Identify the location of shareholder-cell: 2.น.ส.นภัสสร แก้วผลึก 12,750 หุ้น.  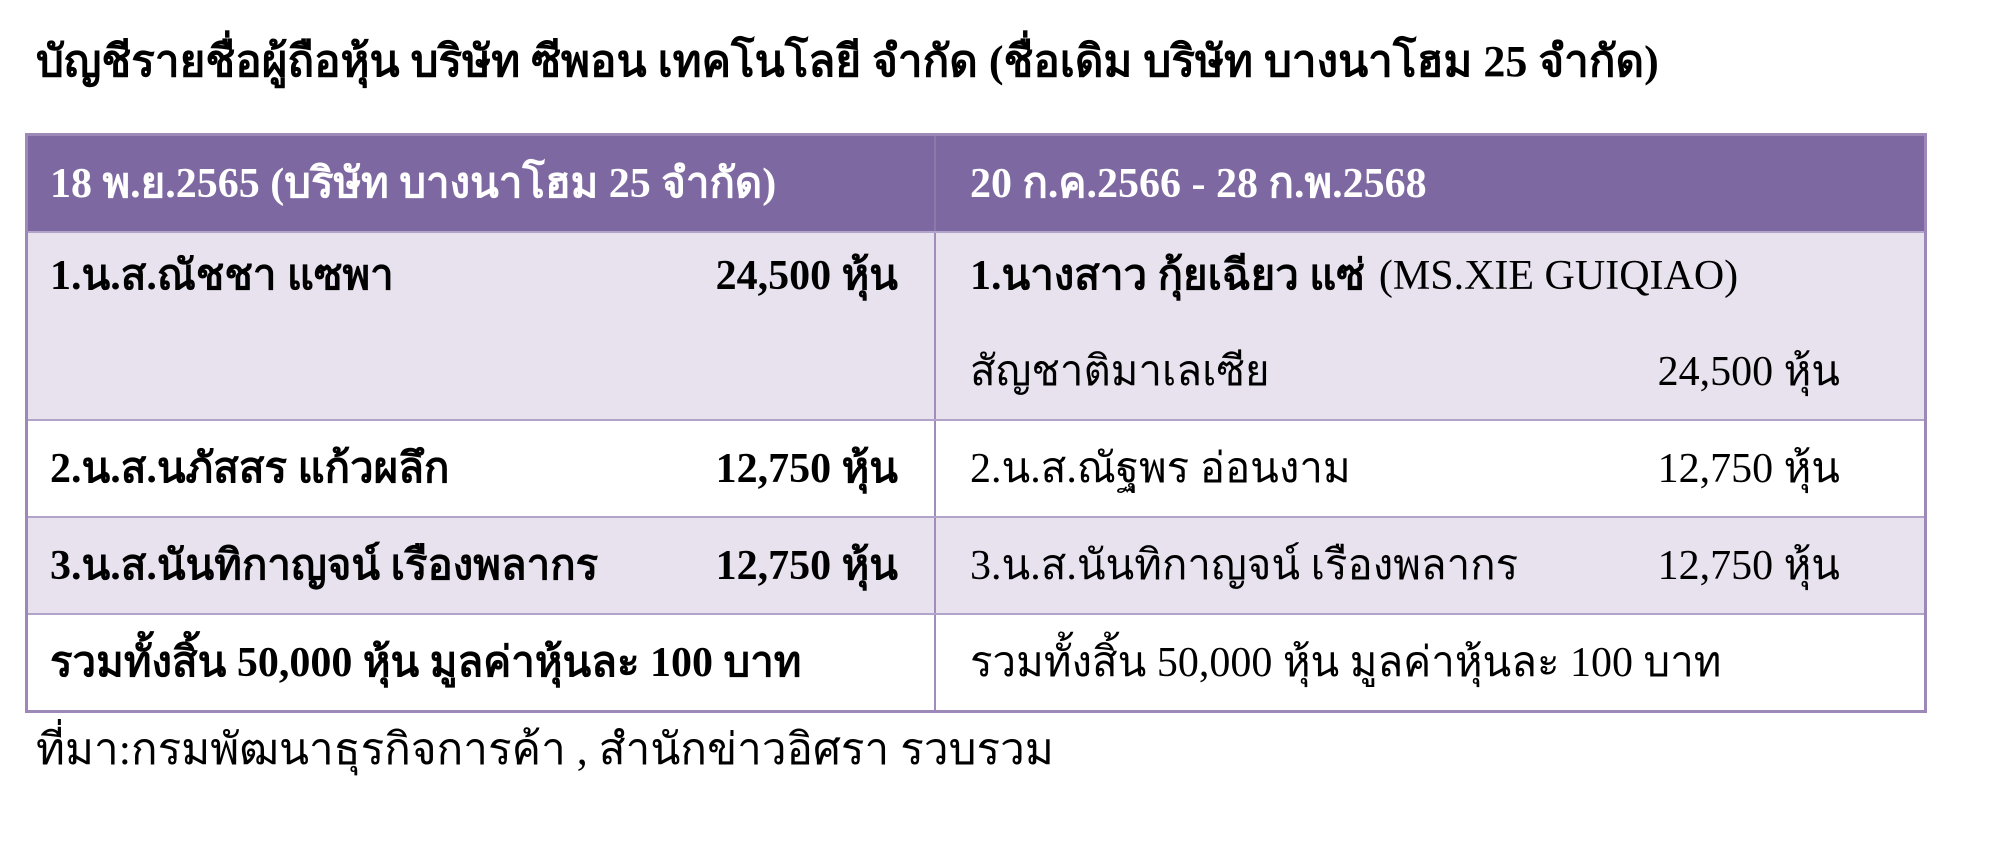
(482, 468).